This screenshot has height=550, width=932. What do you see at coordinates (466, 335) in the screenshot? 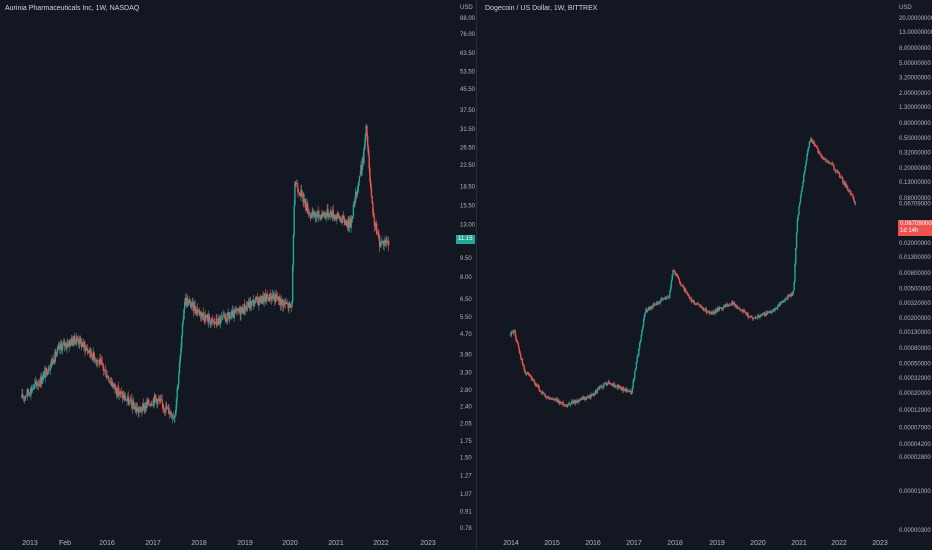
I see `y-tick-label: 4.70` at bounding box center [466, 335].